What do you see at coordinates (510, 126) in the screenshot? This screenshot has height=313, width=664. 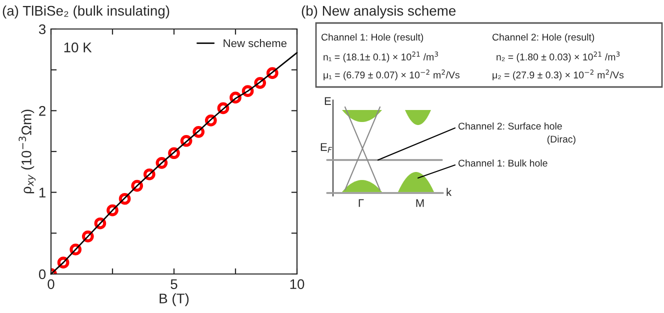 I see `text: Channel 2: Surface hole` at bounding box center [510, 126].